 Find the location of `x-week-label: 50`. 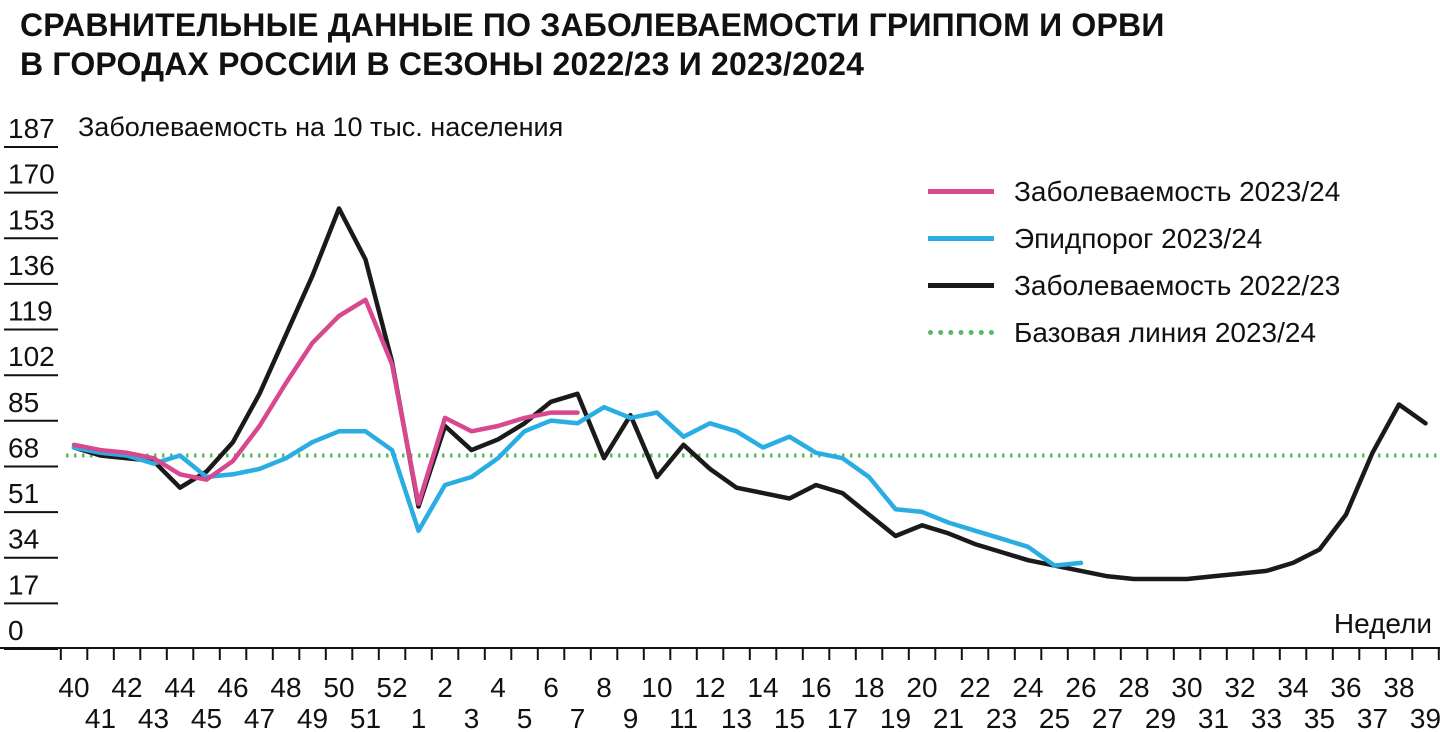

x-week-label: 50 is located at coordinates (338, 687).